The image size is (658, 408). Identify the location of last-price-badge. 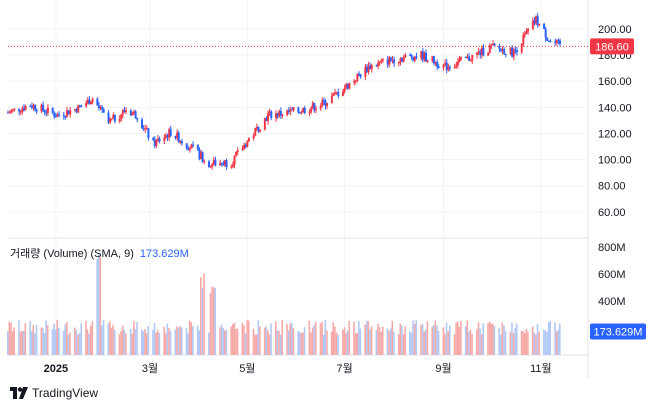
(612, 46).